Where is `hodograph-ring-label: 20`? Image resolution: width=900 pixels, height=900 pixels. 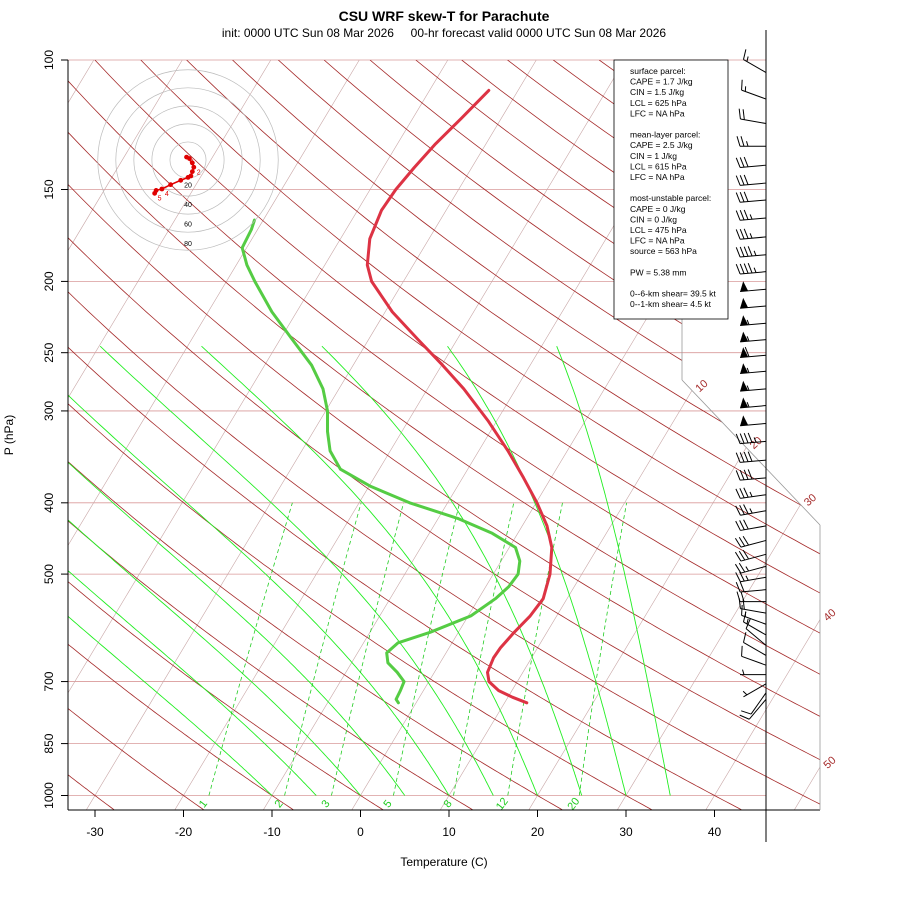
hodograph-ring-label: 20 is located at coordinates (188, 185).